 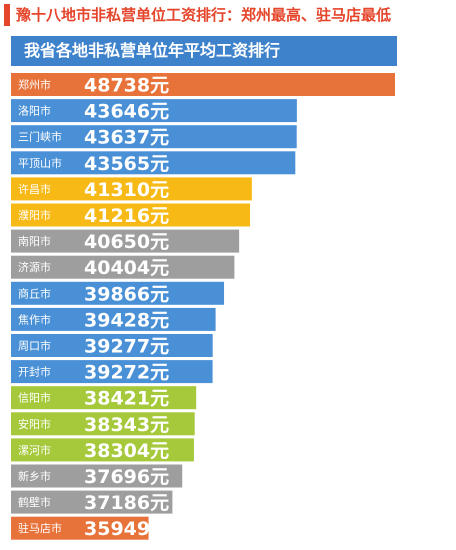 I want to click on value-label: 39277元, so click(x=126, y=347).